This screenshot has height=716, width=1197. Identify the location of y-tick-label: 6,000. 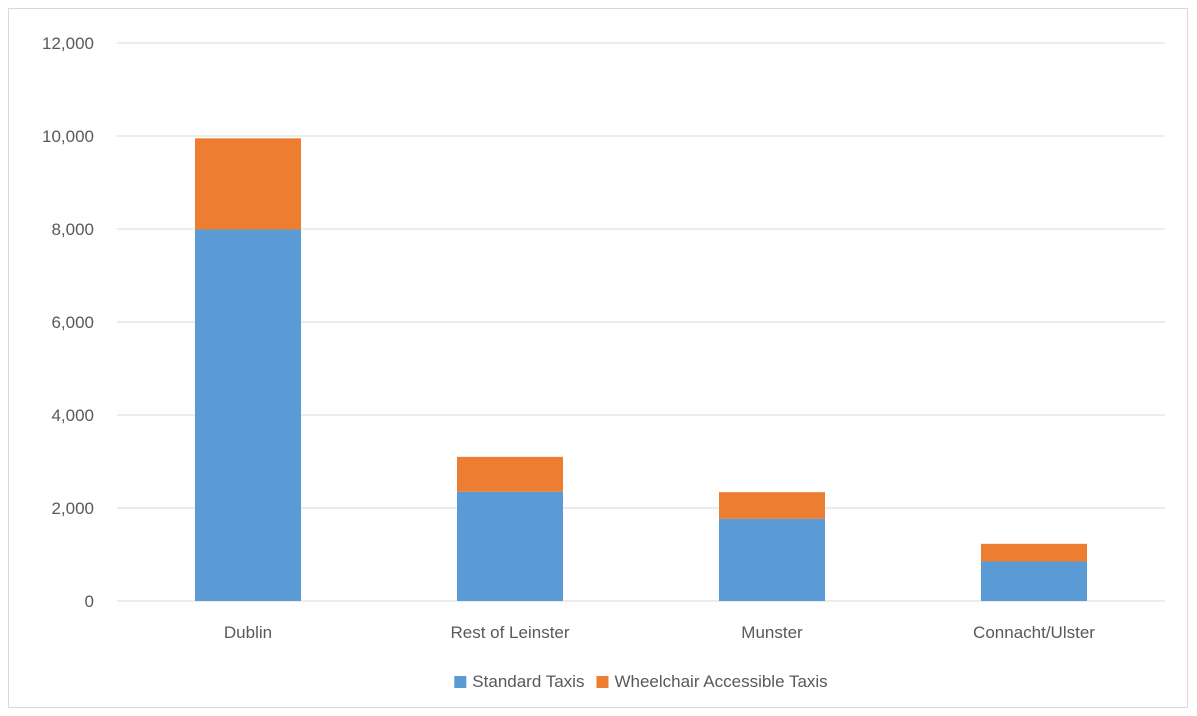
(72, 322).